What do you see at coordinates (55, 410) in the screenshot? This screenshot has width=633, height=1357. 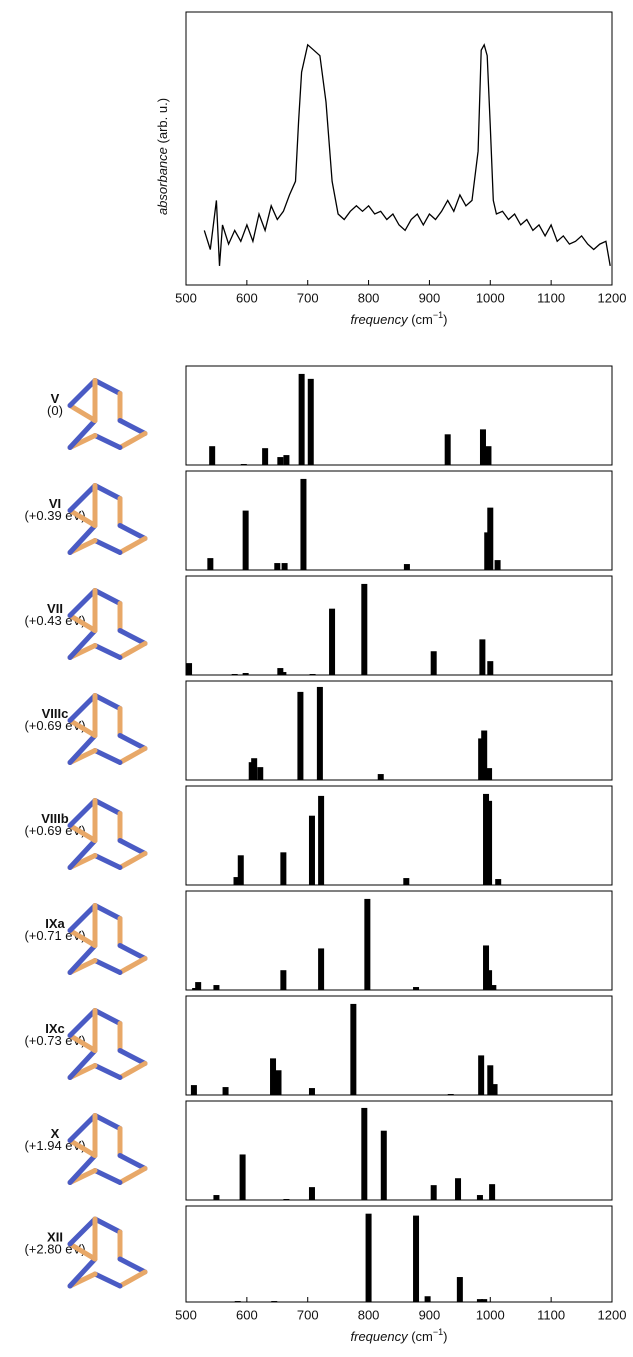 I see `relative-energy: (0)` at bounding box center [55, 410].